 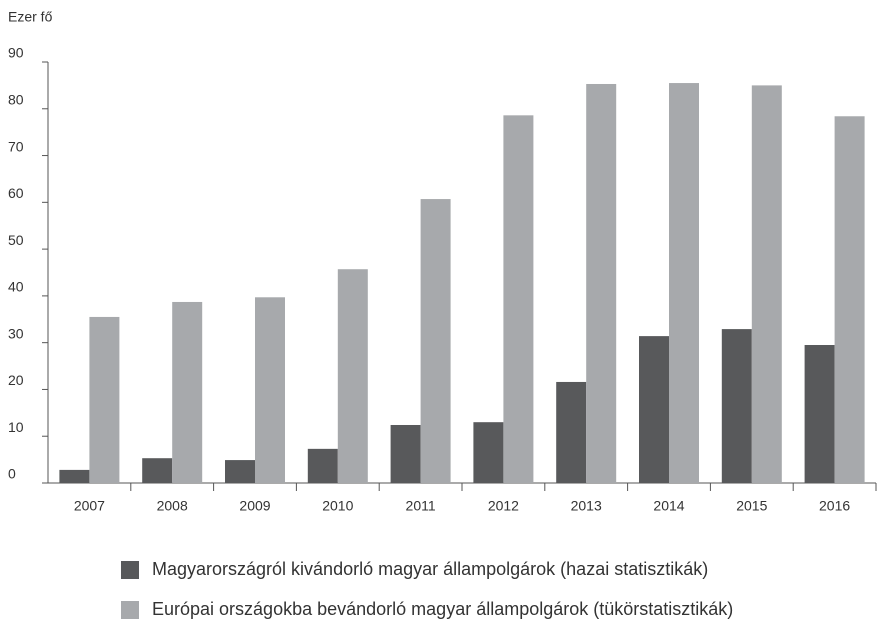 I want to click on y-tick-label: 10, so click(x=16, y=427).